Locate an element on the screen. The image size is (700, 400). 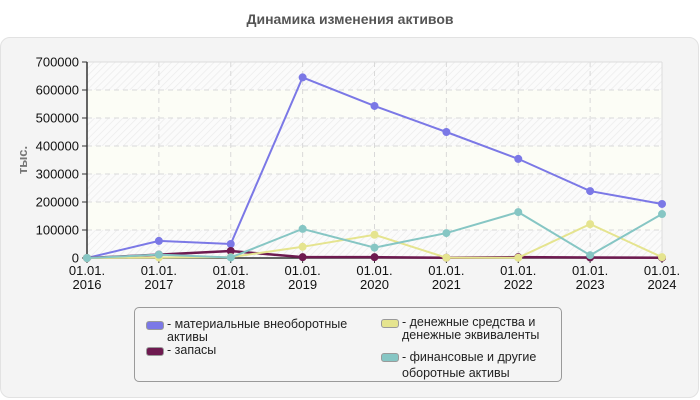
legend-item-tangible-assets: - материальные внеоборотные активы is located at coordinates (246, 331).